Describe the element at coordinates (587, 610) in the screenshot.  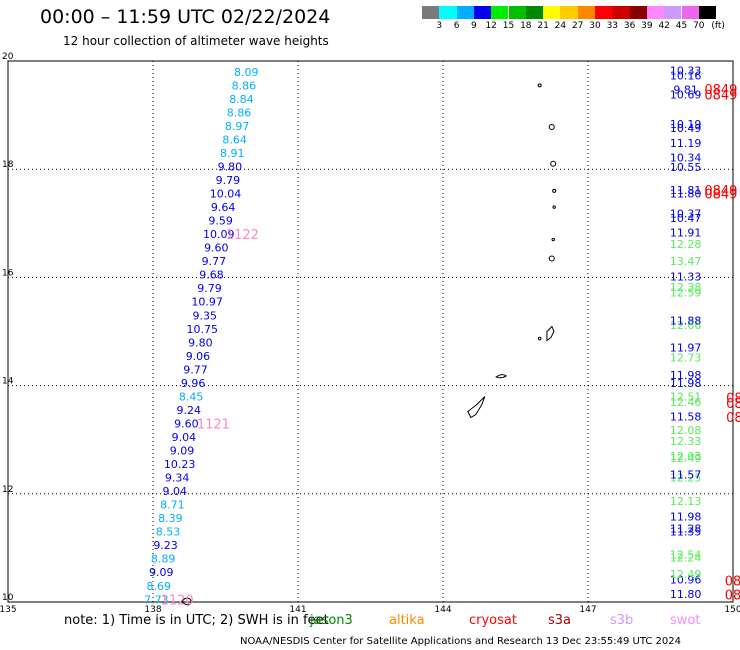
I see `lon-tick-label: 147` at that location.